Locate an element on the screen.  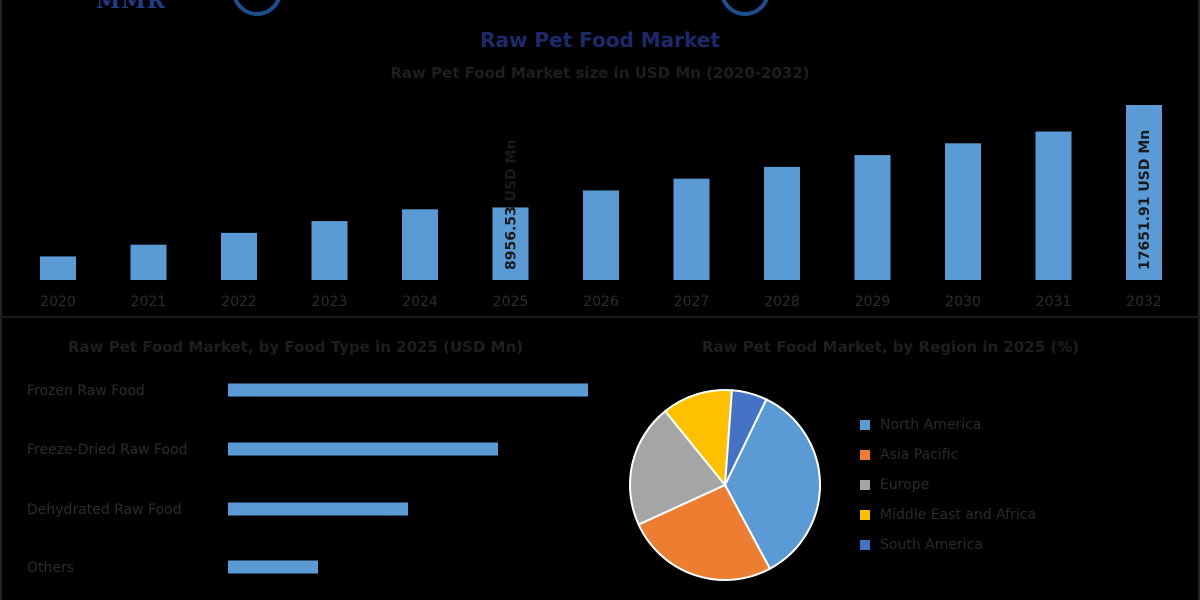
legend-item: Middle East and Africa is located at coordinates (948, 515).